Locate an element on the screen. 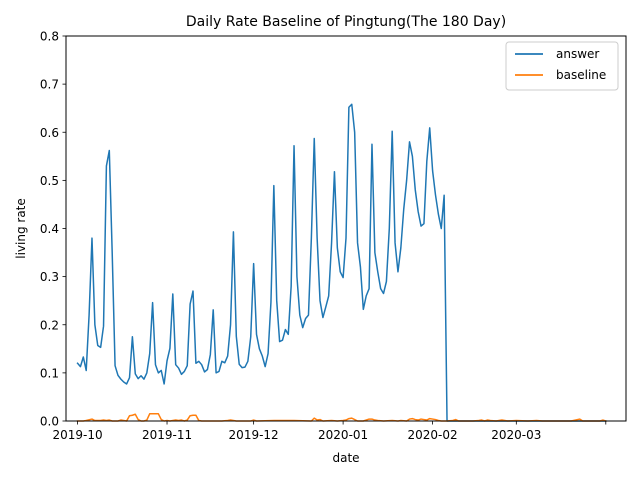 This screenshot has width=640, height=480. y-tick-label: 0.1 is located at coordinates (49, 373).